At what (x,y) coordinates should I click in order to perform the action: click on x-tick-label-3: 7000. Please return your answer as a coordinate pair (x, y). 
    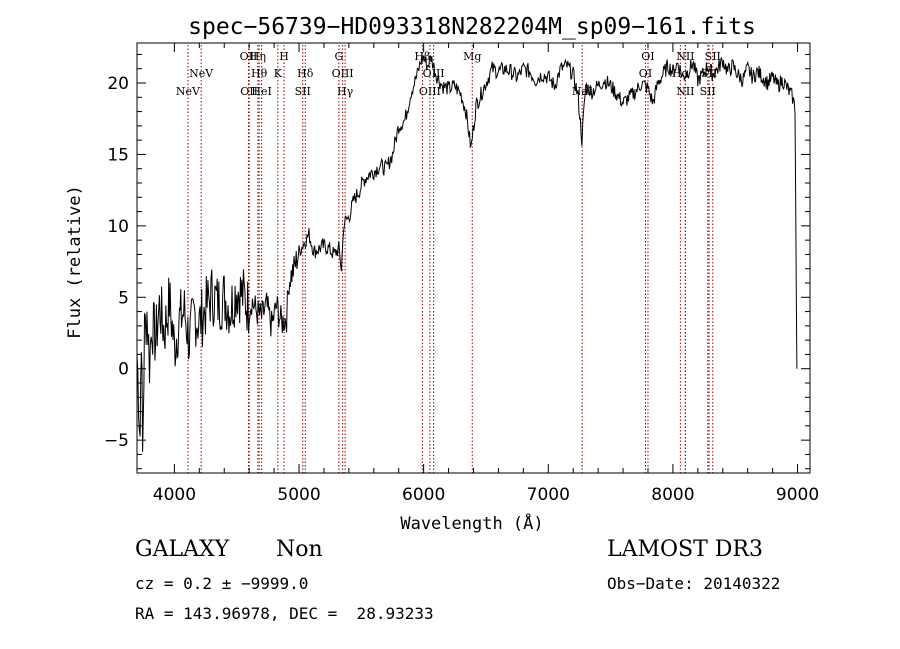
    Looking at the image, I should click on (548, 495).